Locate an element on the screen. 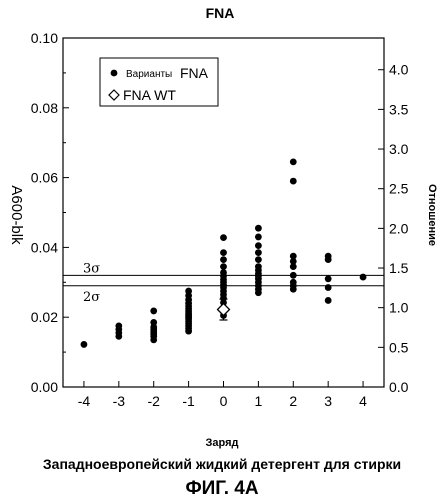 This screenshot has width=440, height=500. legend-marker-wt is located at coordinates (114, 95).